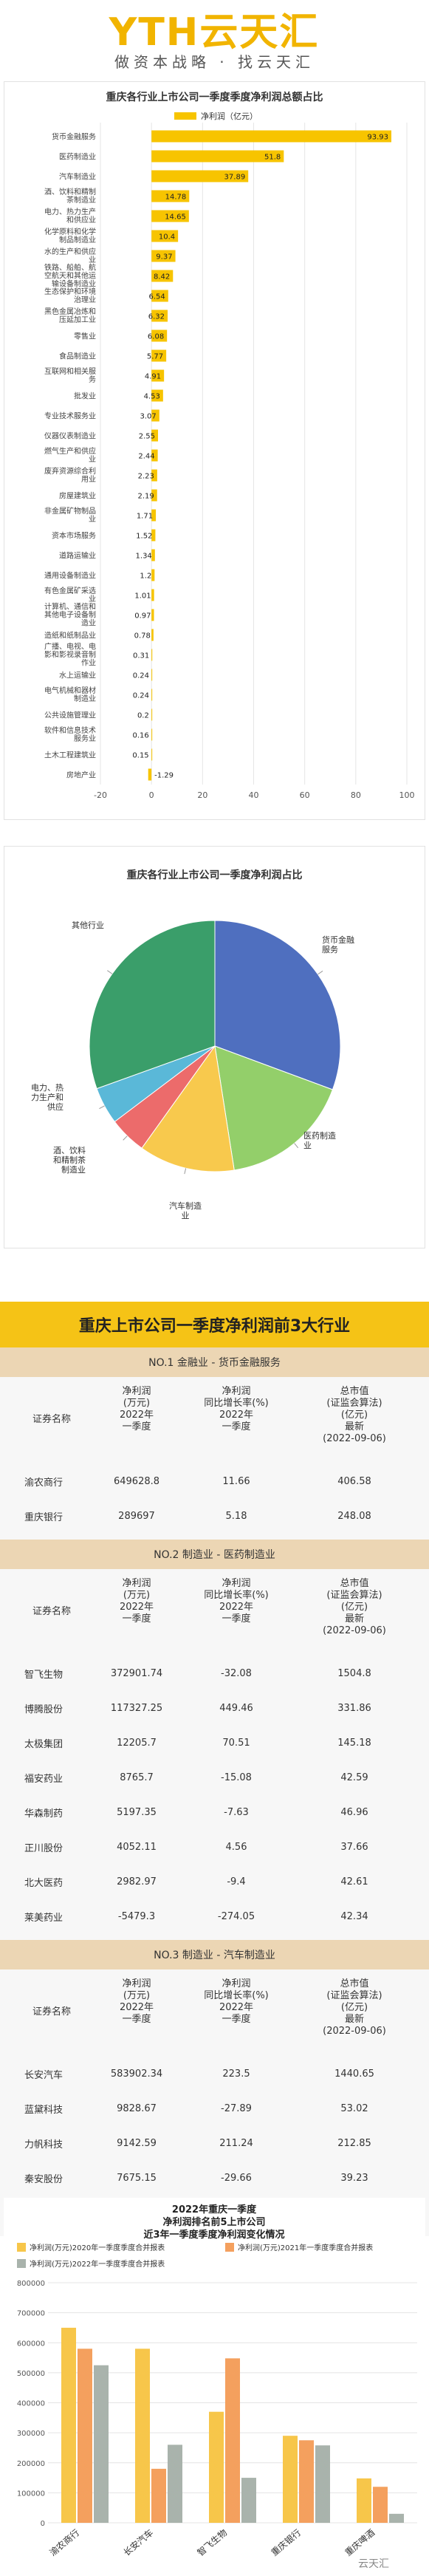 The height and width of the screenshot is (2576, 429). Describe the element at coordinates (354, 1481) in the screenshot. I see `table-cell: 406.58` at that location.